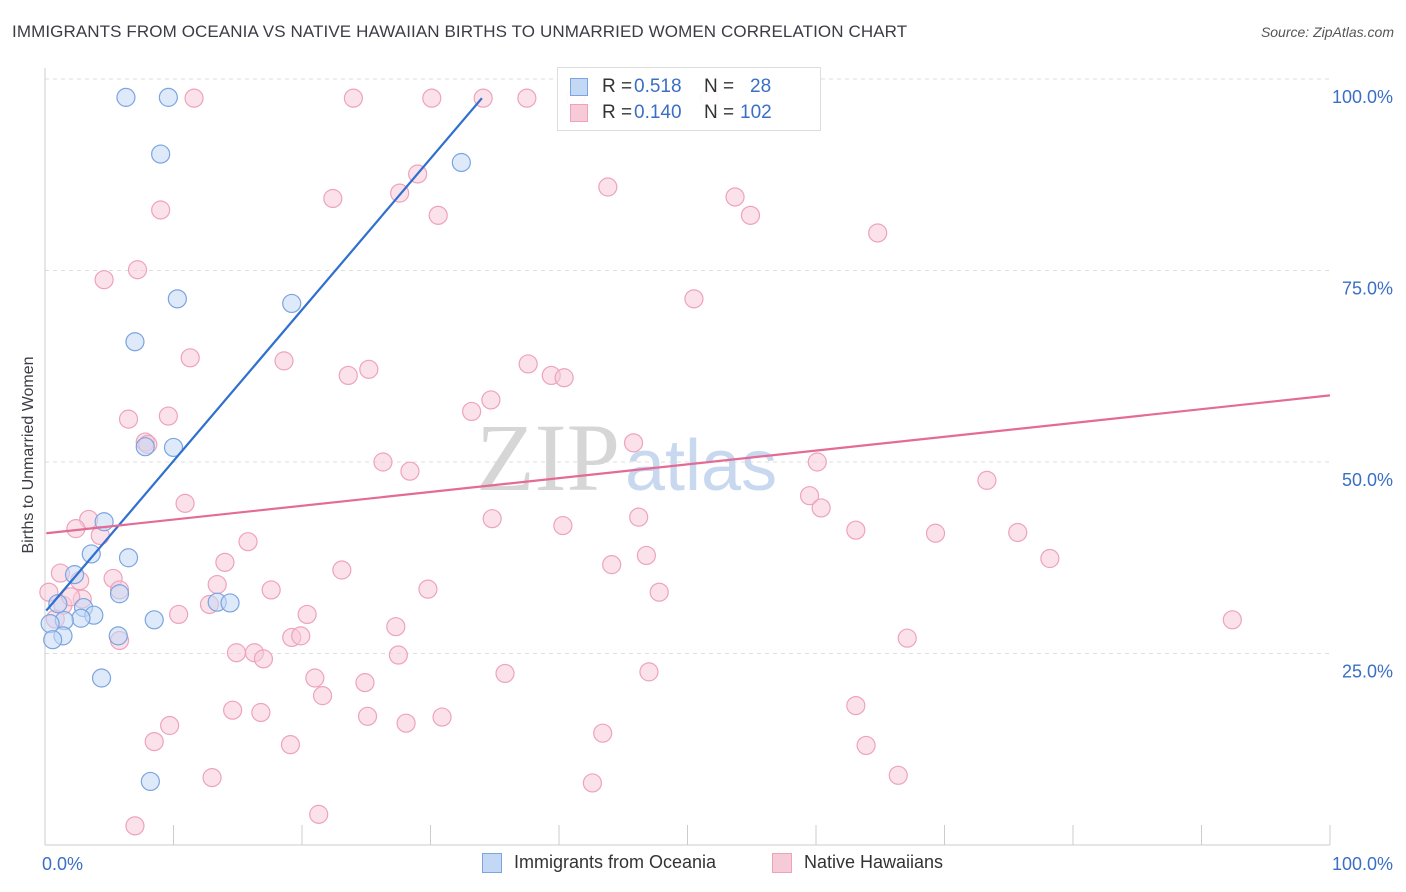  I want to click on y-tick-label: 25.0%, so click(1367, 672).